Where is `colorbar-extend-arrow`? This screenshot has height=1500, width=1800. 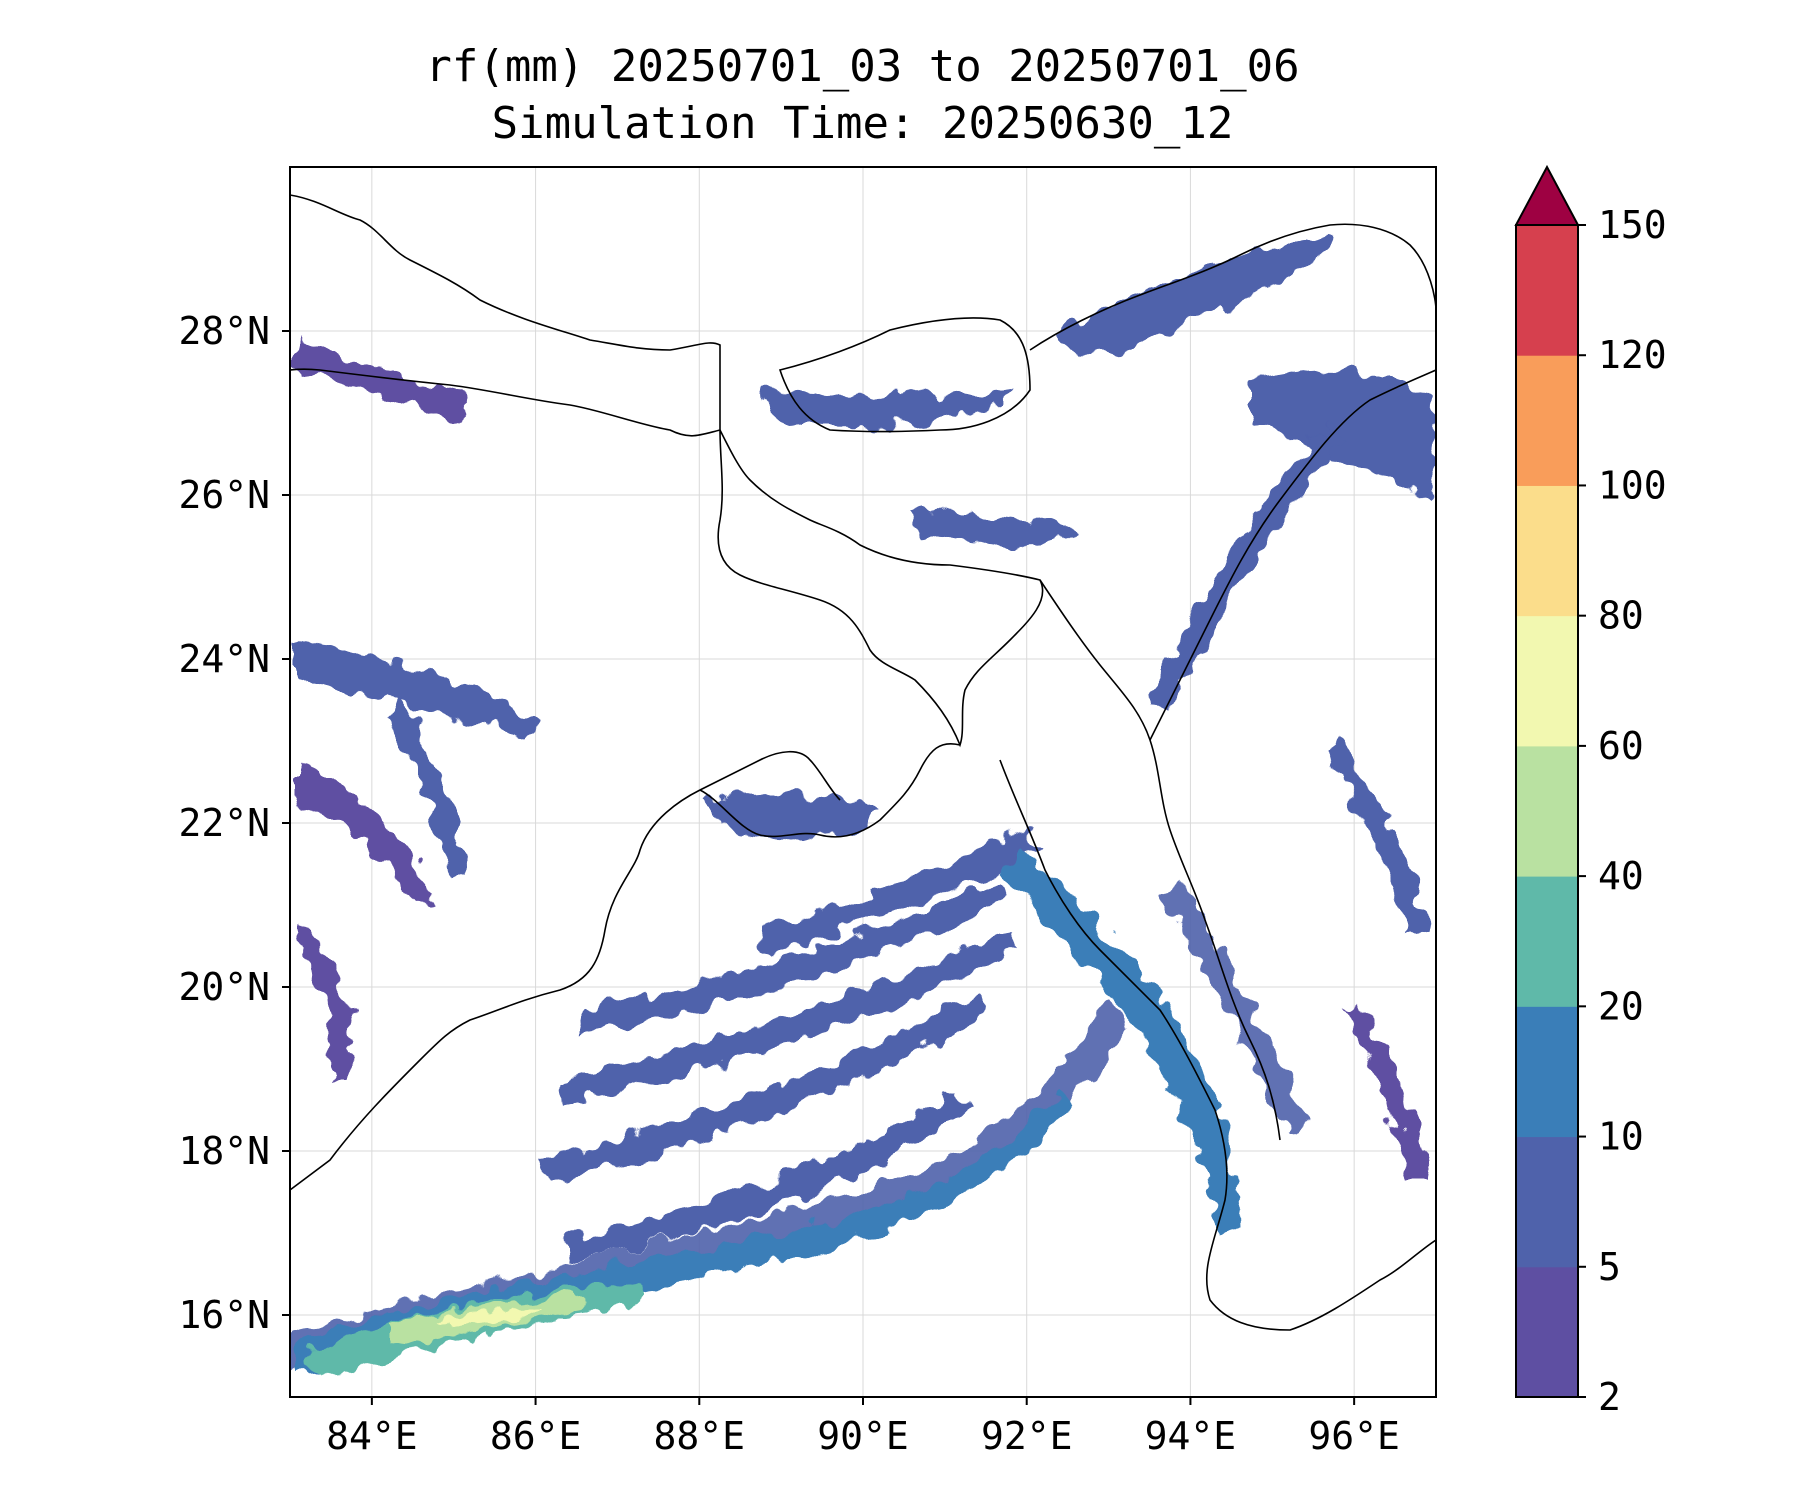
colorbar-extend-arrow is located at coordinates (1547, 195).